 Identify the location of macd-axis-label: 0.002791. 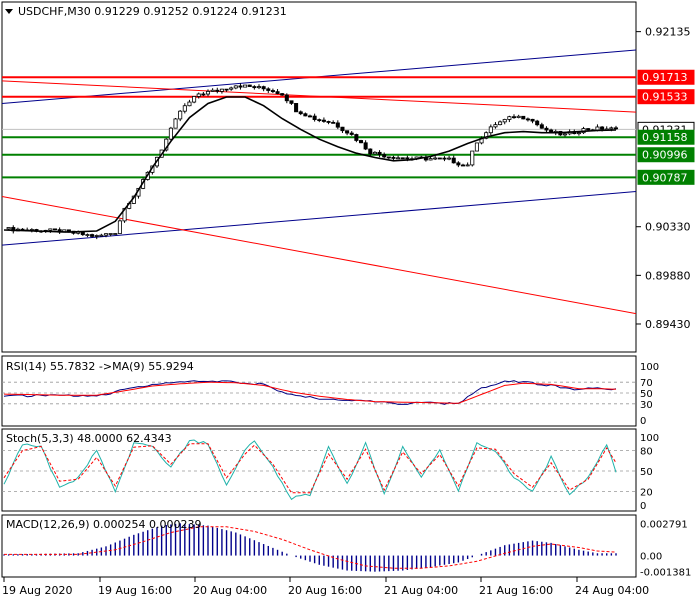
(664, 524).